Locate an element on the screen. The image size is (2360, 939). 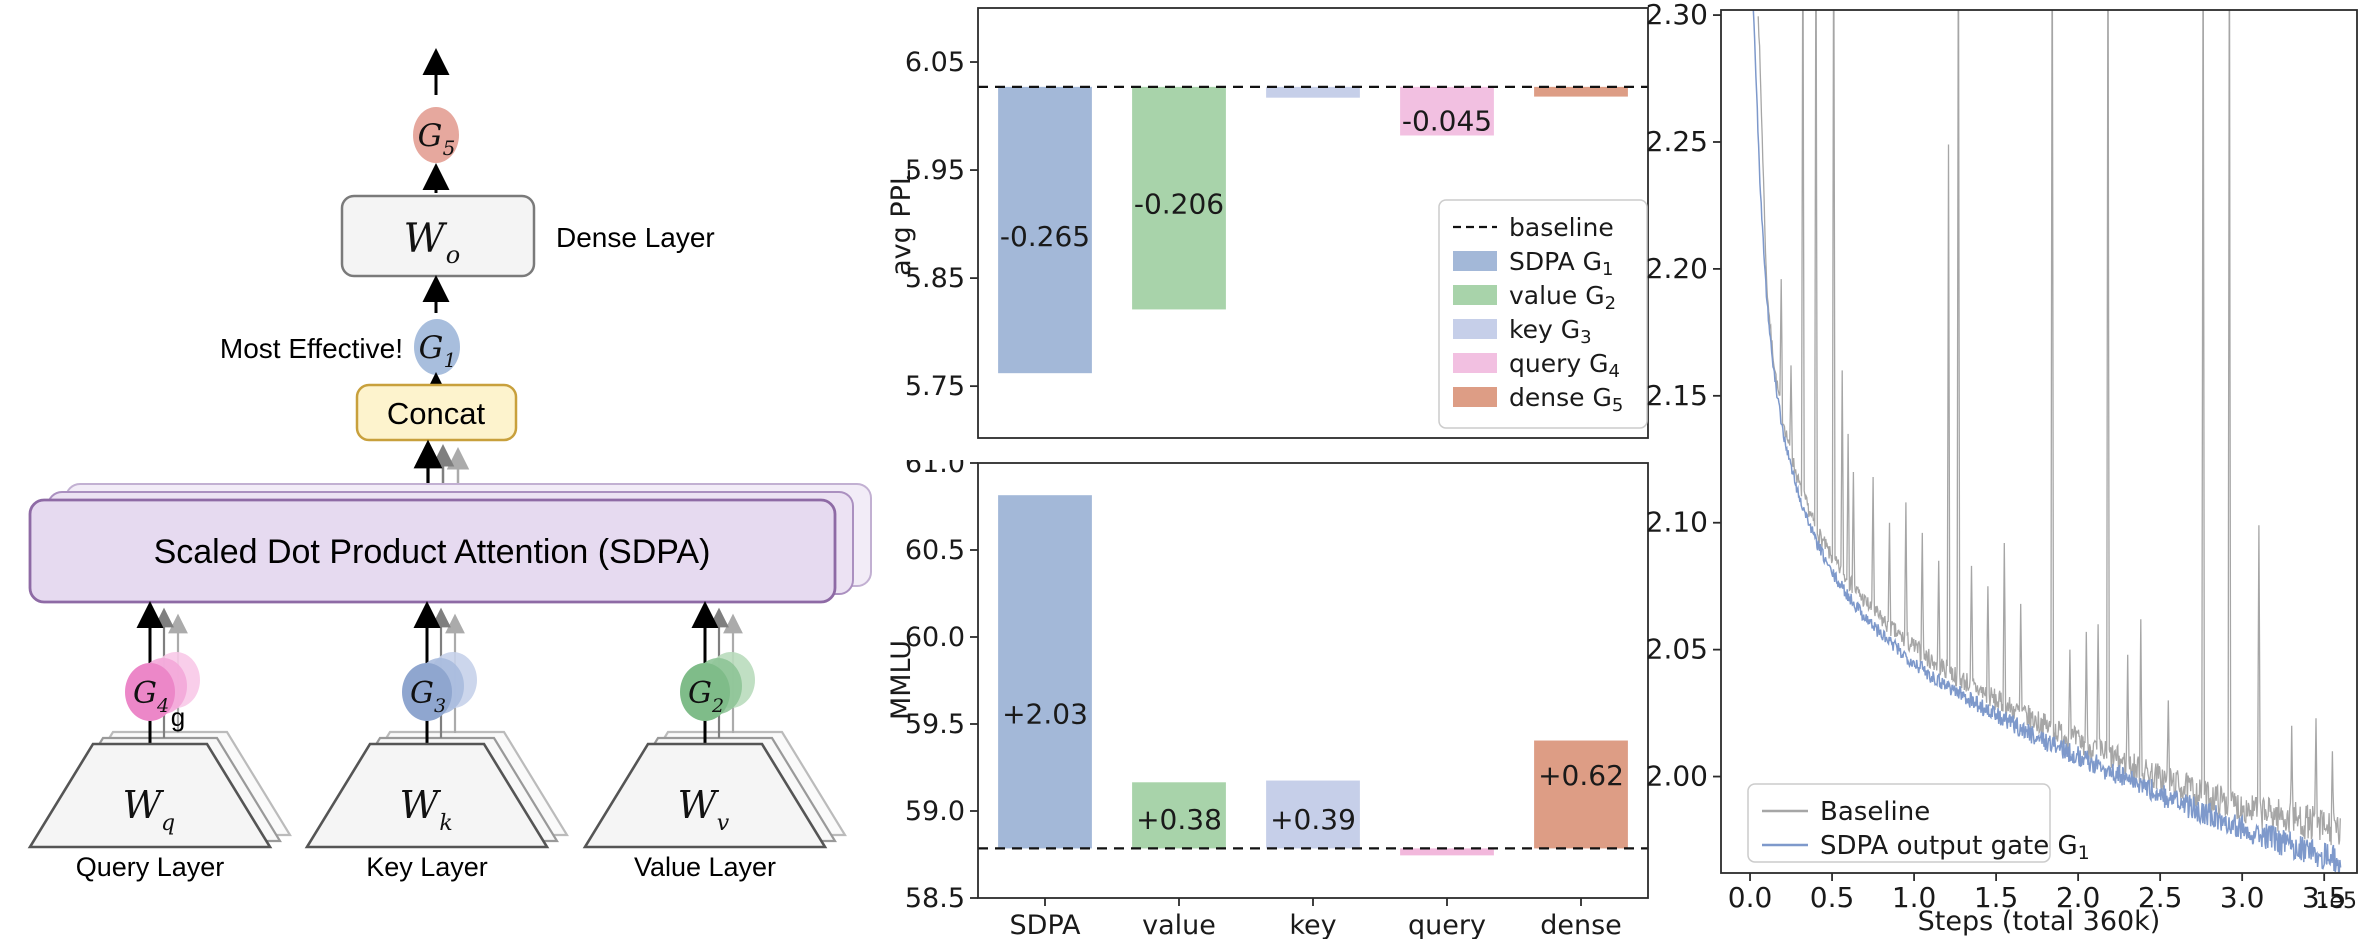
query-column: G 4 g W q Query Layer is located at coordinates (159, 741).